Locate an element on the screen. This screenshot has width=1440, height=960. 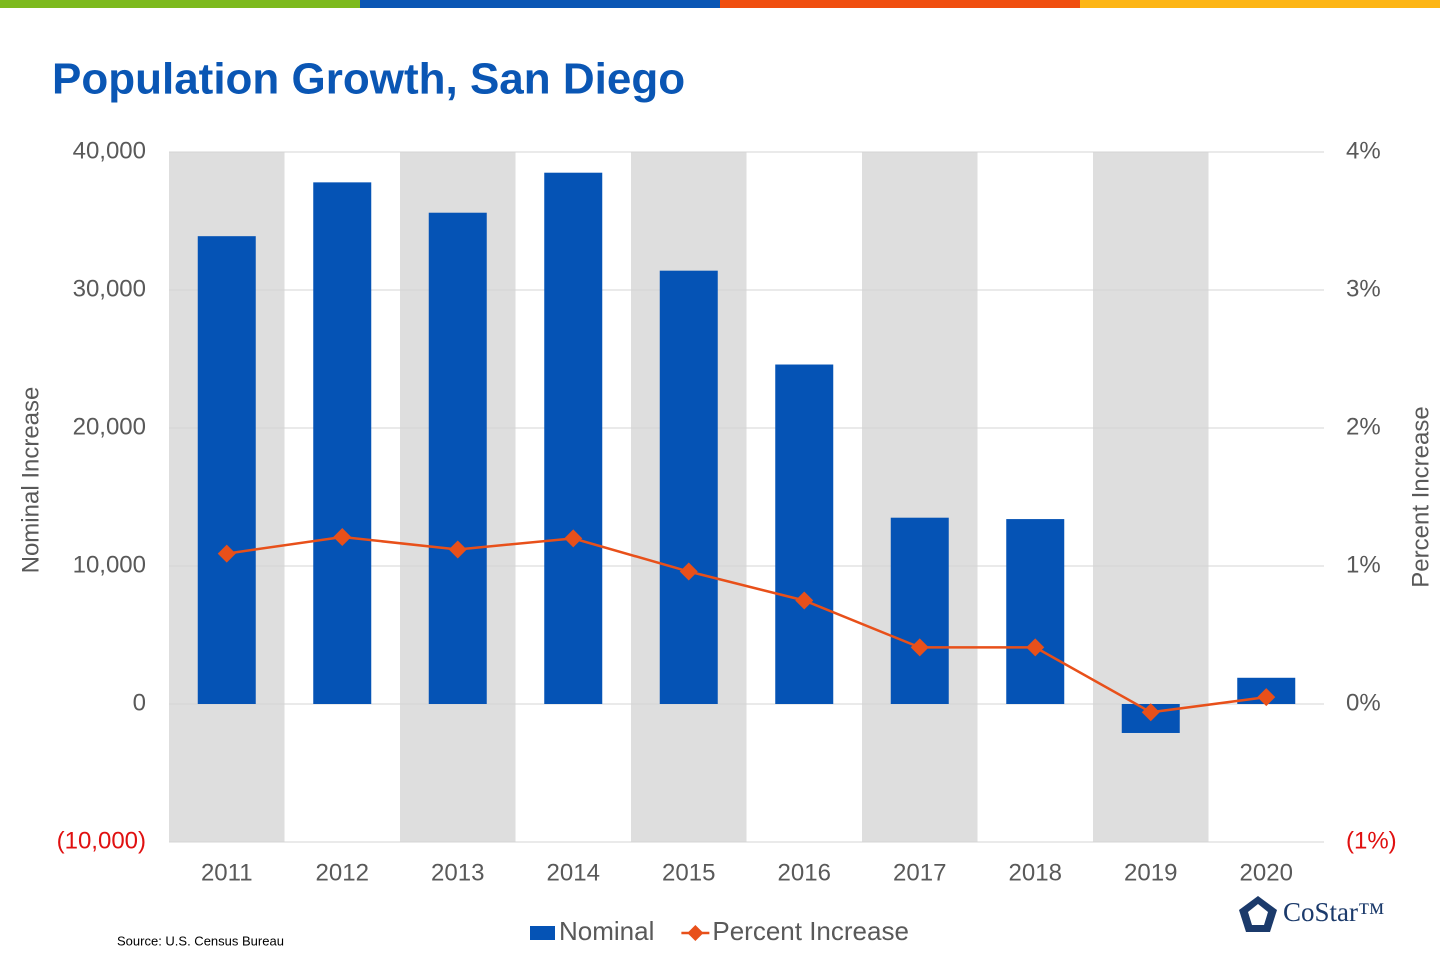
logo: CoStar™ is located at coordinates (1311, 914).